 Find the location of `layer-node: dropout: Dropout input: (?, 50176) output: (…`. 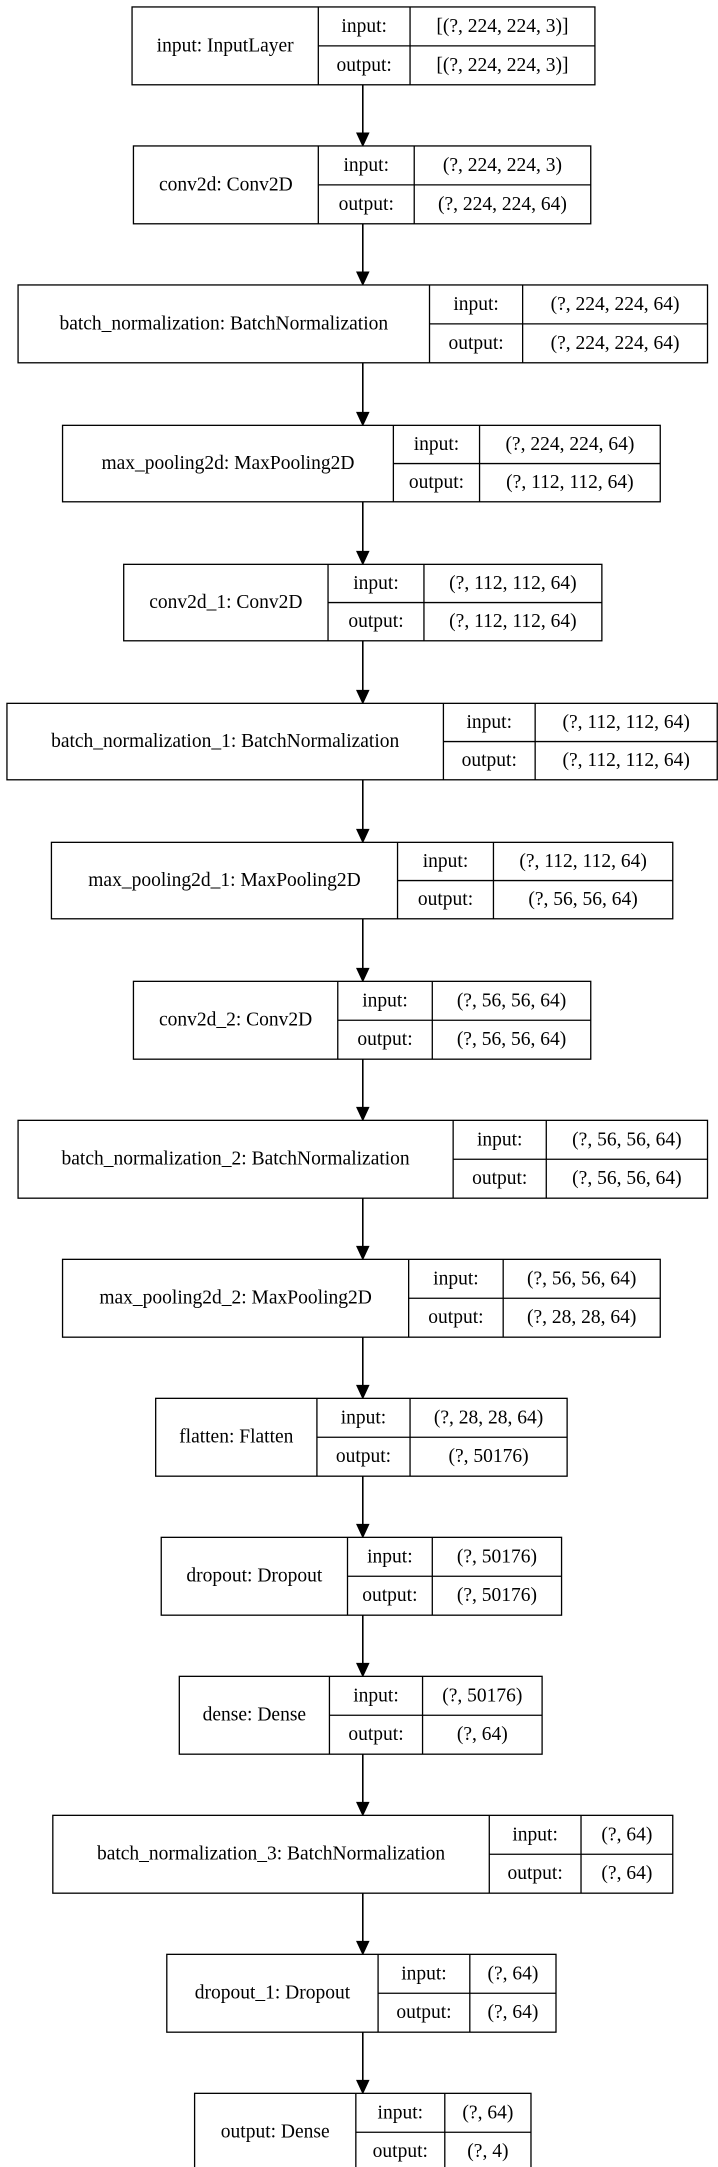

layer-node: dropout: Dropout input: (?, 50176) output: (… is located at coordinates (361, 1576).